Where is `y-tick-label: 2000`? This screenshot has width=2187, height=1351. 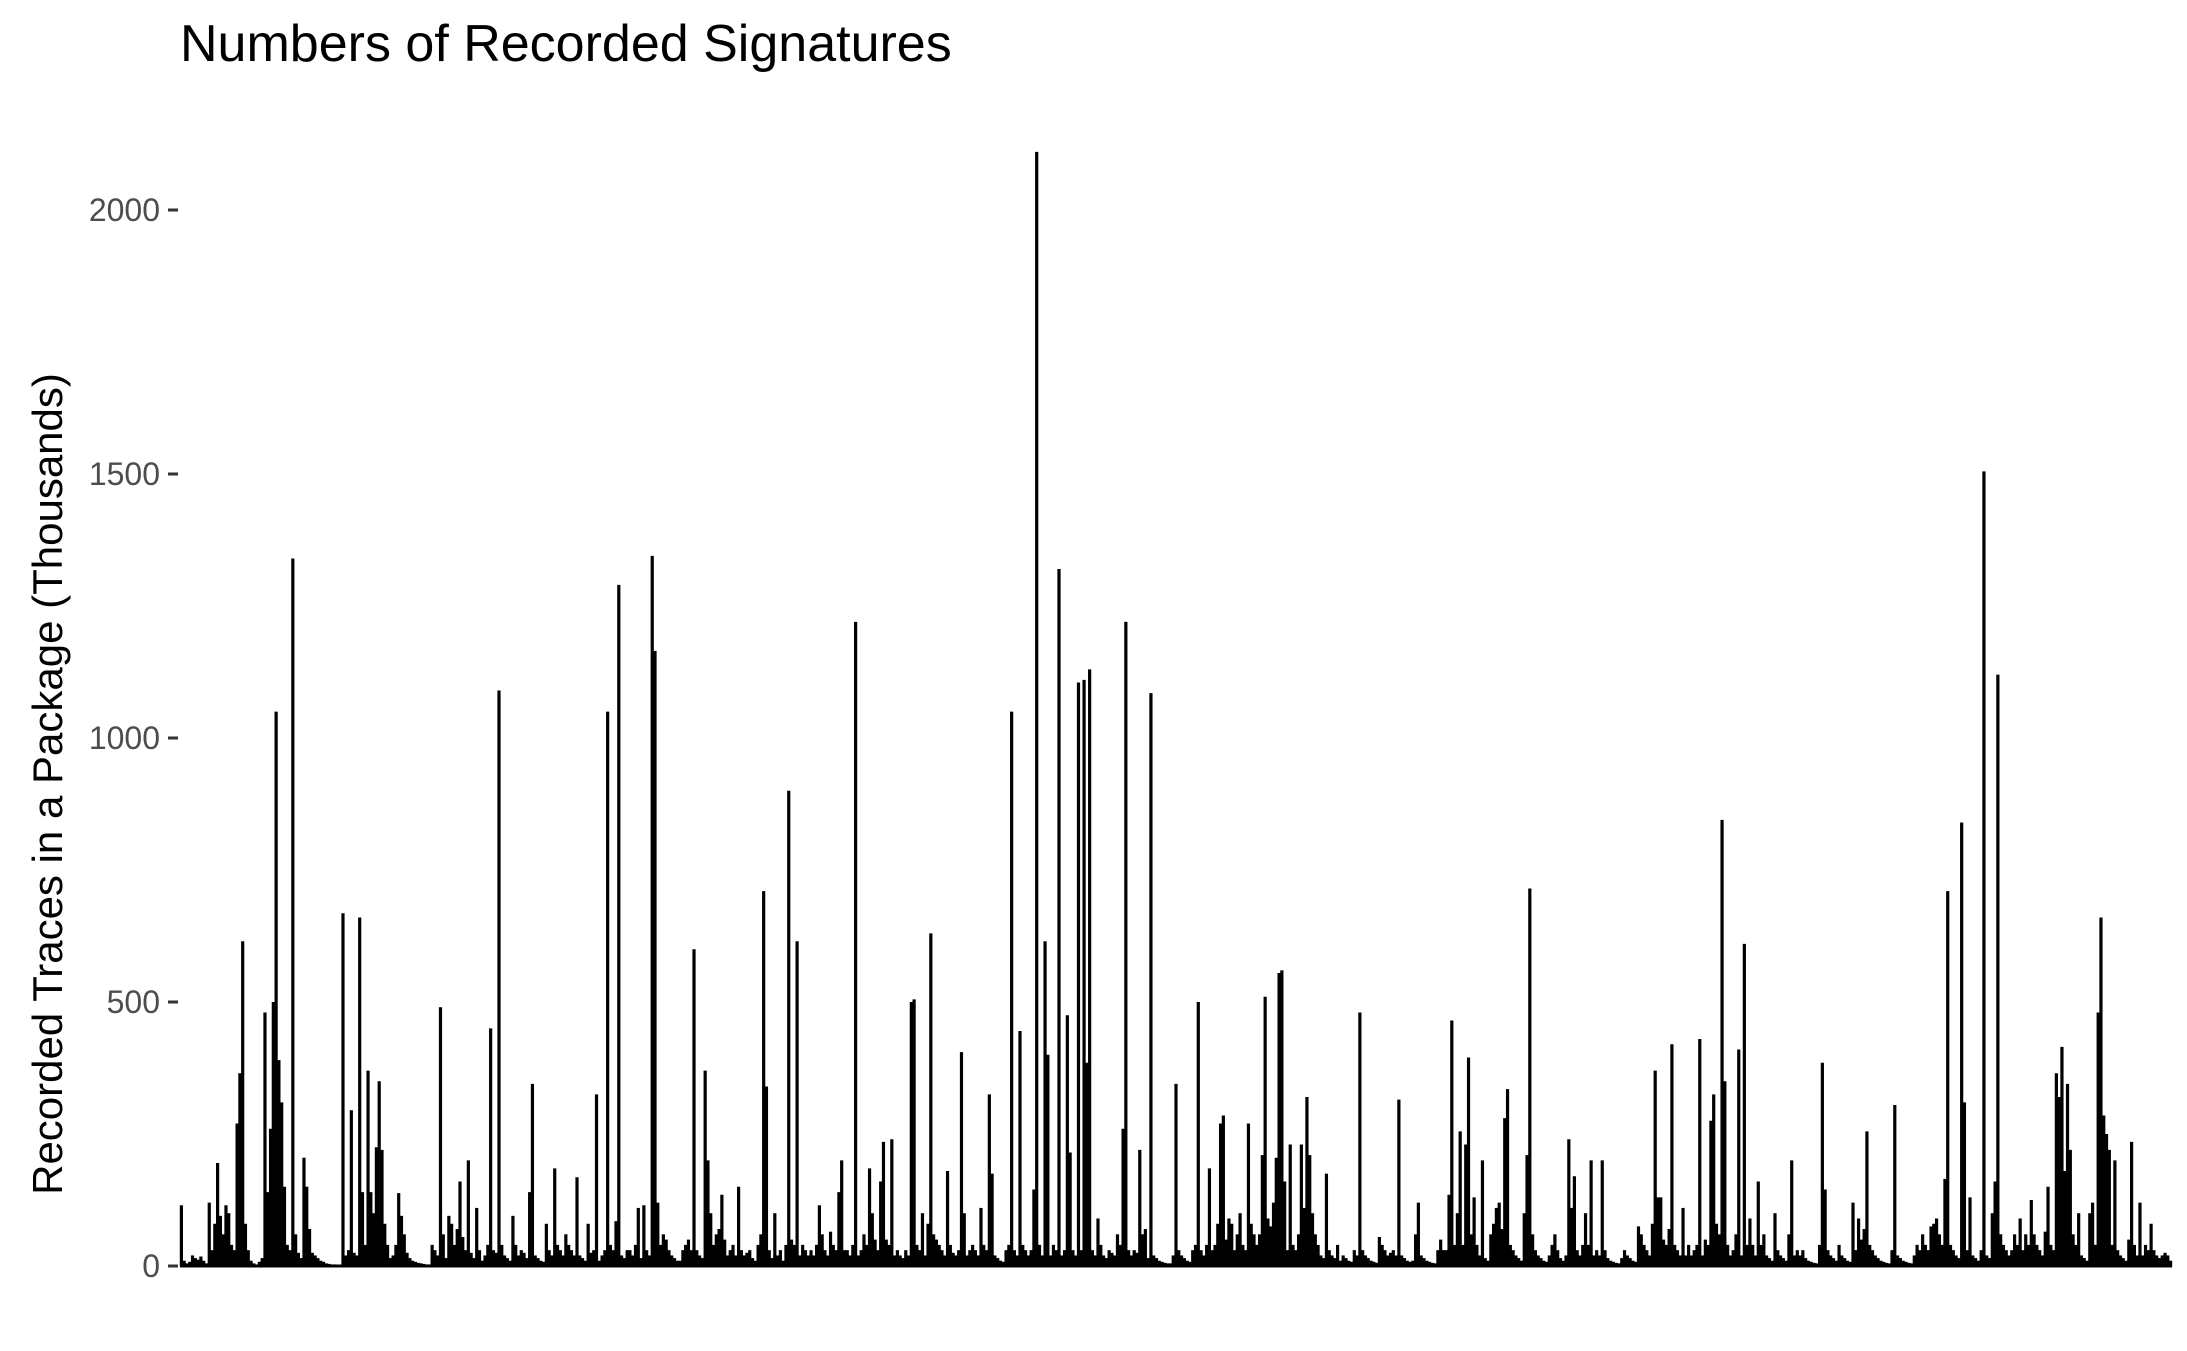
y-tick-label: 2000 is located at coordinates (124, 210).